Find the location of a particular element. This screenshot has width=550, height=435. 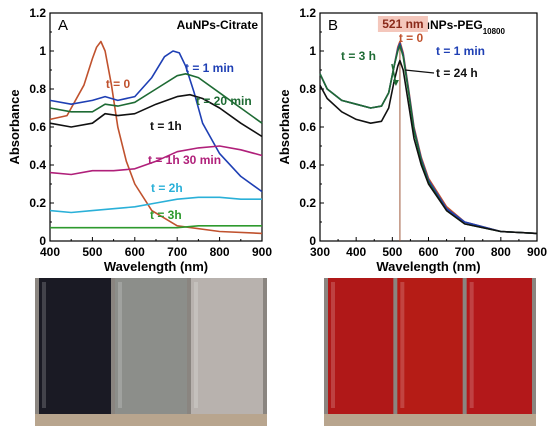

x-tick-label: 300 is located at coordinates (320, 252).